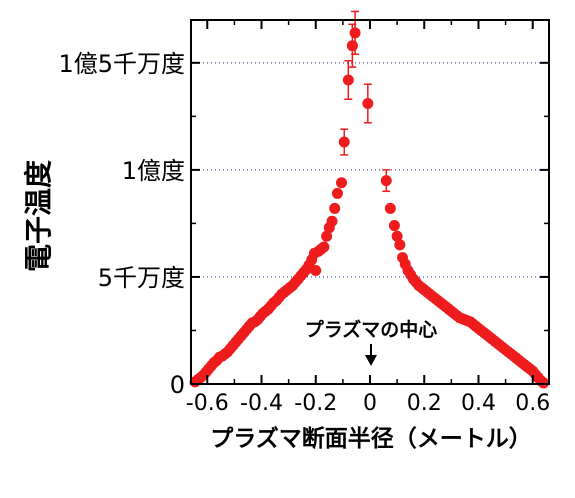 The width and height of the screenshot is (575, 498). Describe the element at coordinates (38, 216) in the screenshot. I see `y-axis-label: 電子温度` at that location.